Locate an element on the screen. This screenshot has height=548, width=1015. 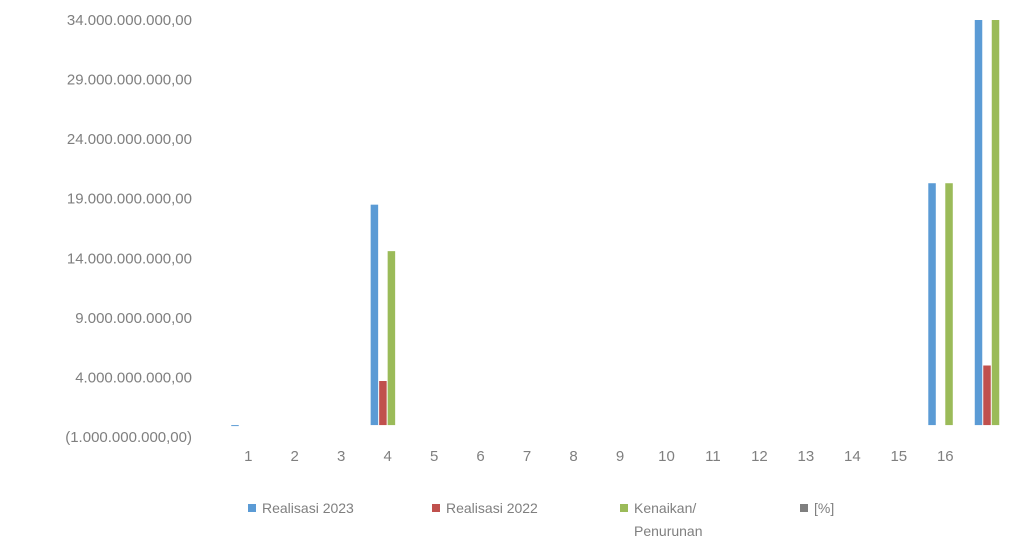
x-tick-label: 14 is located at coordinates (852, 456).